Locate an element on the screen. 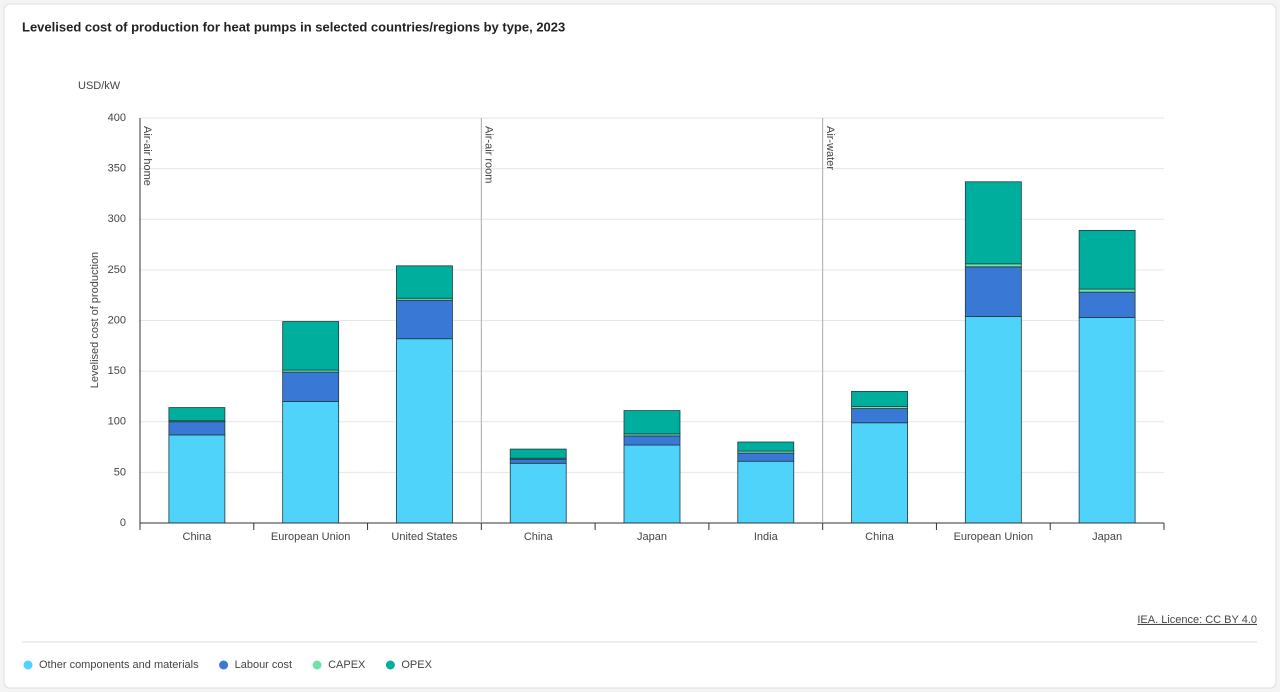 The image size is (1280, 692). y-axis-label: Levelised cost of production is located at coordinates (95, 320).